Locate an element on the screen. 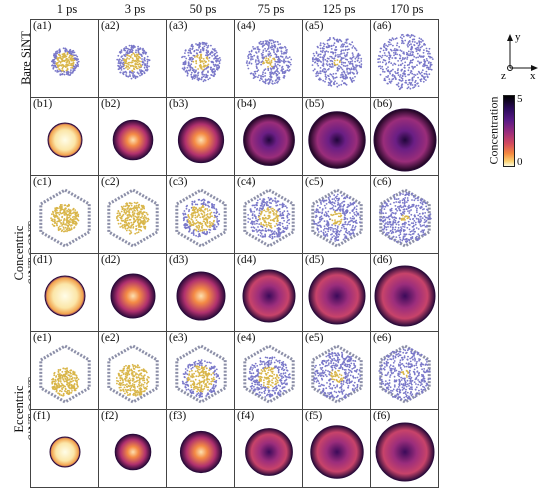 Image resolution: width=550 pixels, height=488 pixels. panel-label: (e4) is located at coordinates (246, 338).